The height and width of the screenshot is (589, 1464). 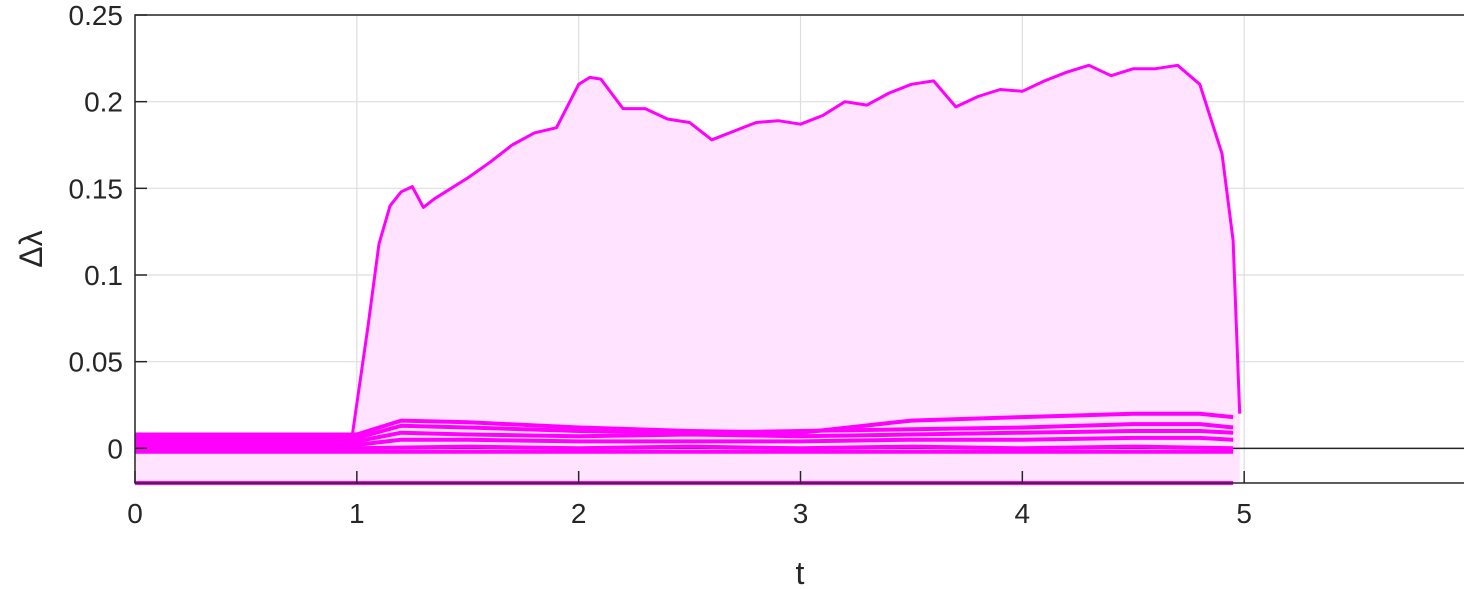 I want to click on x-tick-label: 2, so click(x=579, y=513).